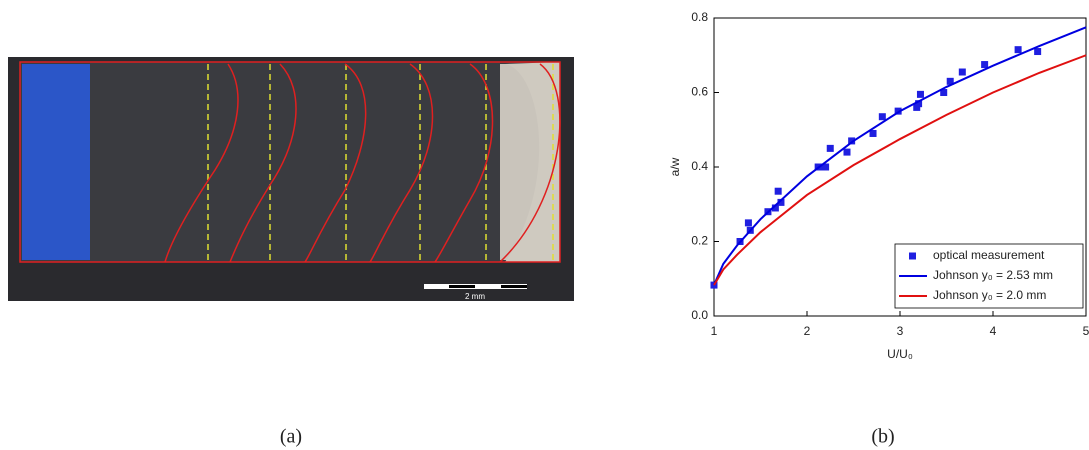 The height and width of the screenshot is (450, 1089). I want to click on y-tick-label: 0.6, so click(699, 92).